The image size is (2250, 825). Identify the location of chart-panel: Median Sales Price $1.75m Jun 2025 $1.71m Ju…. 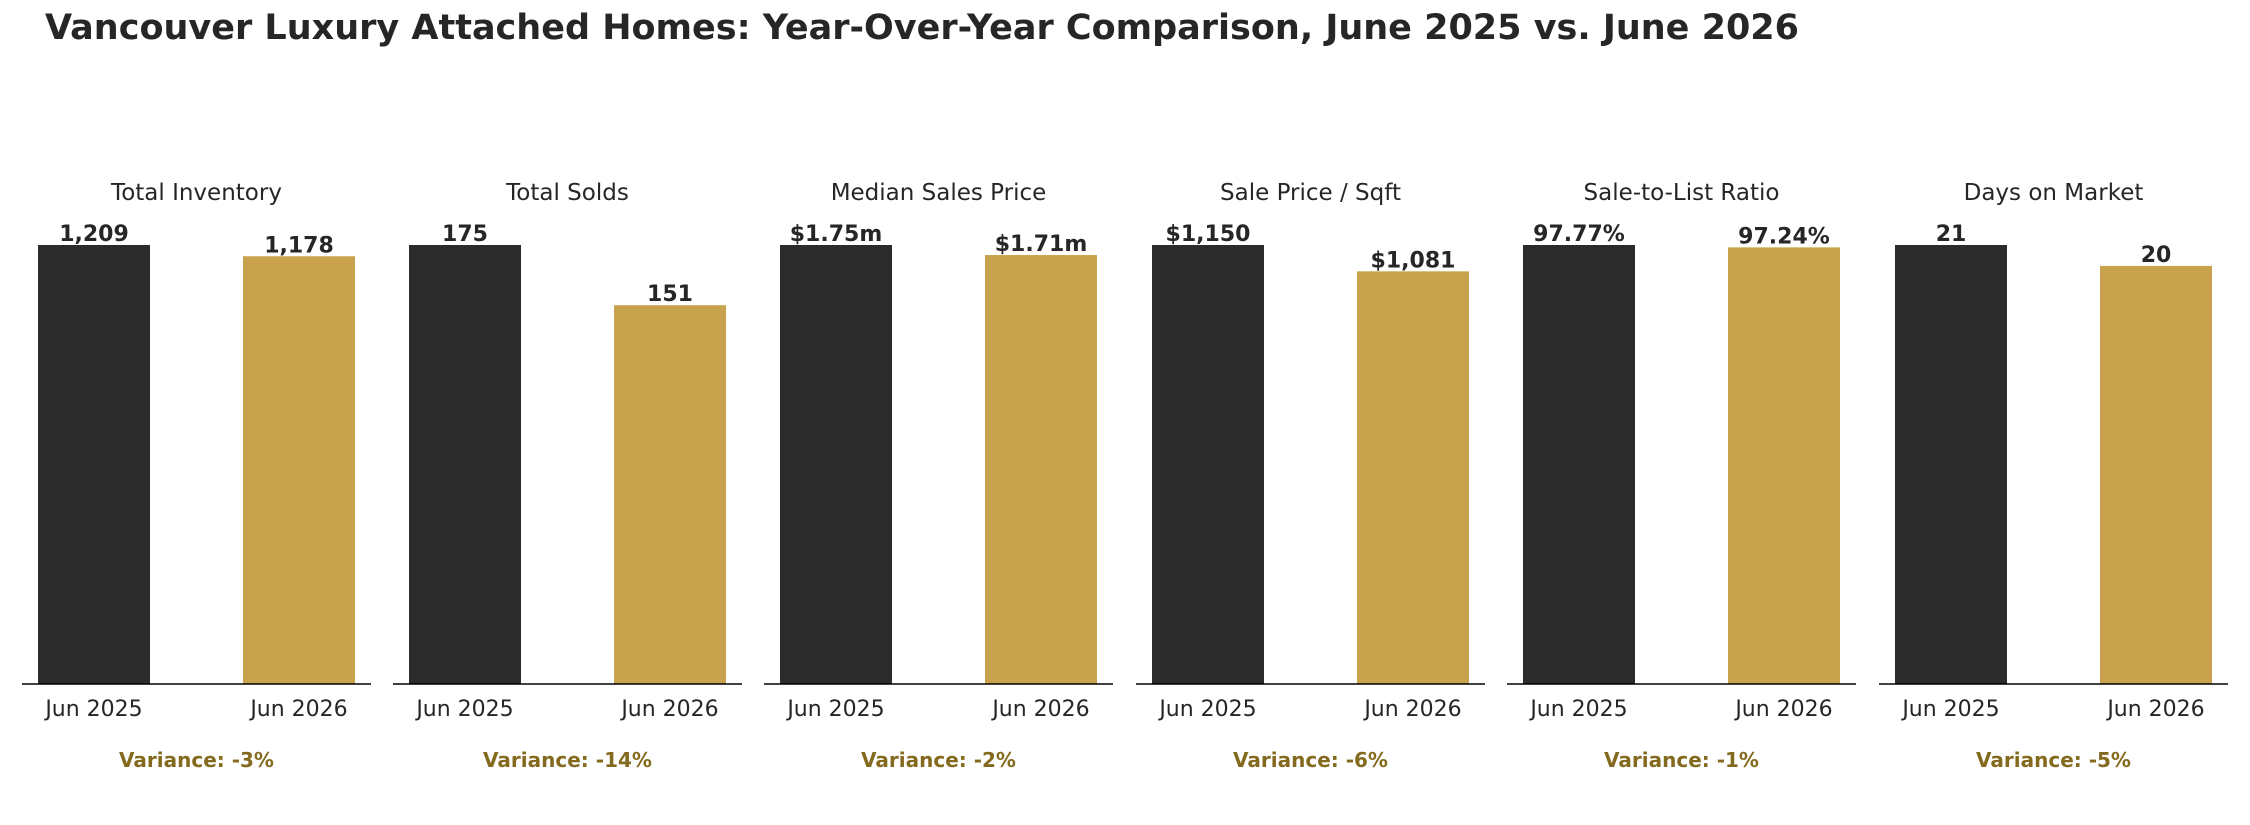
(938, 476).